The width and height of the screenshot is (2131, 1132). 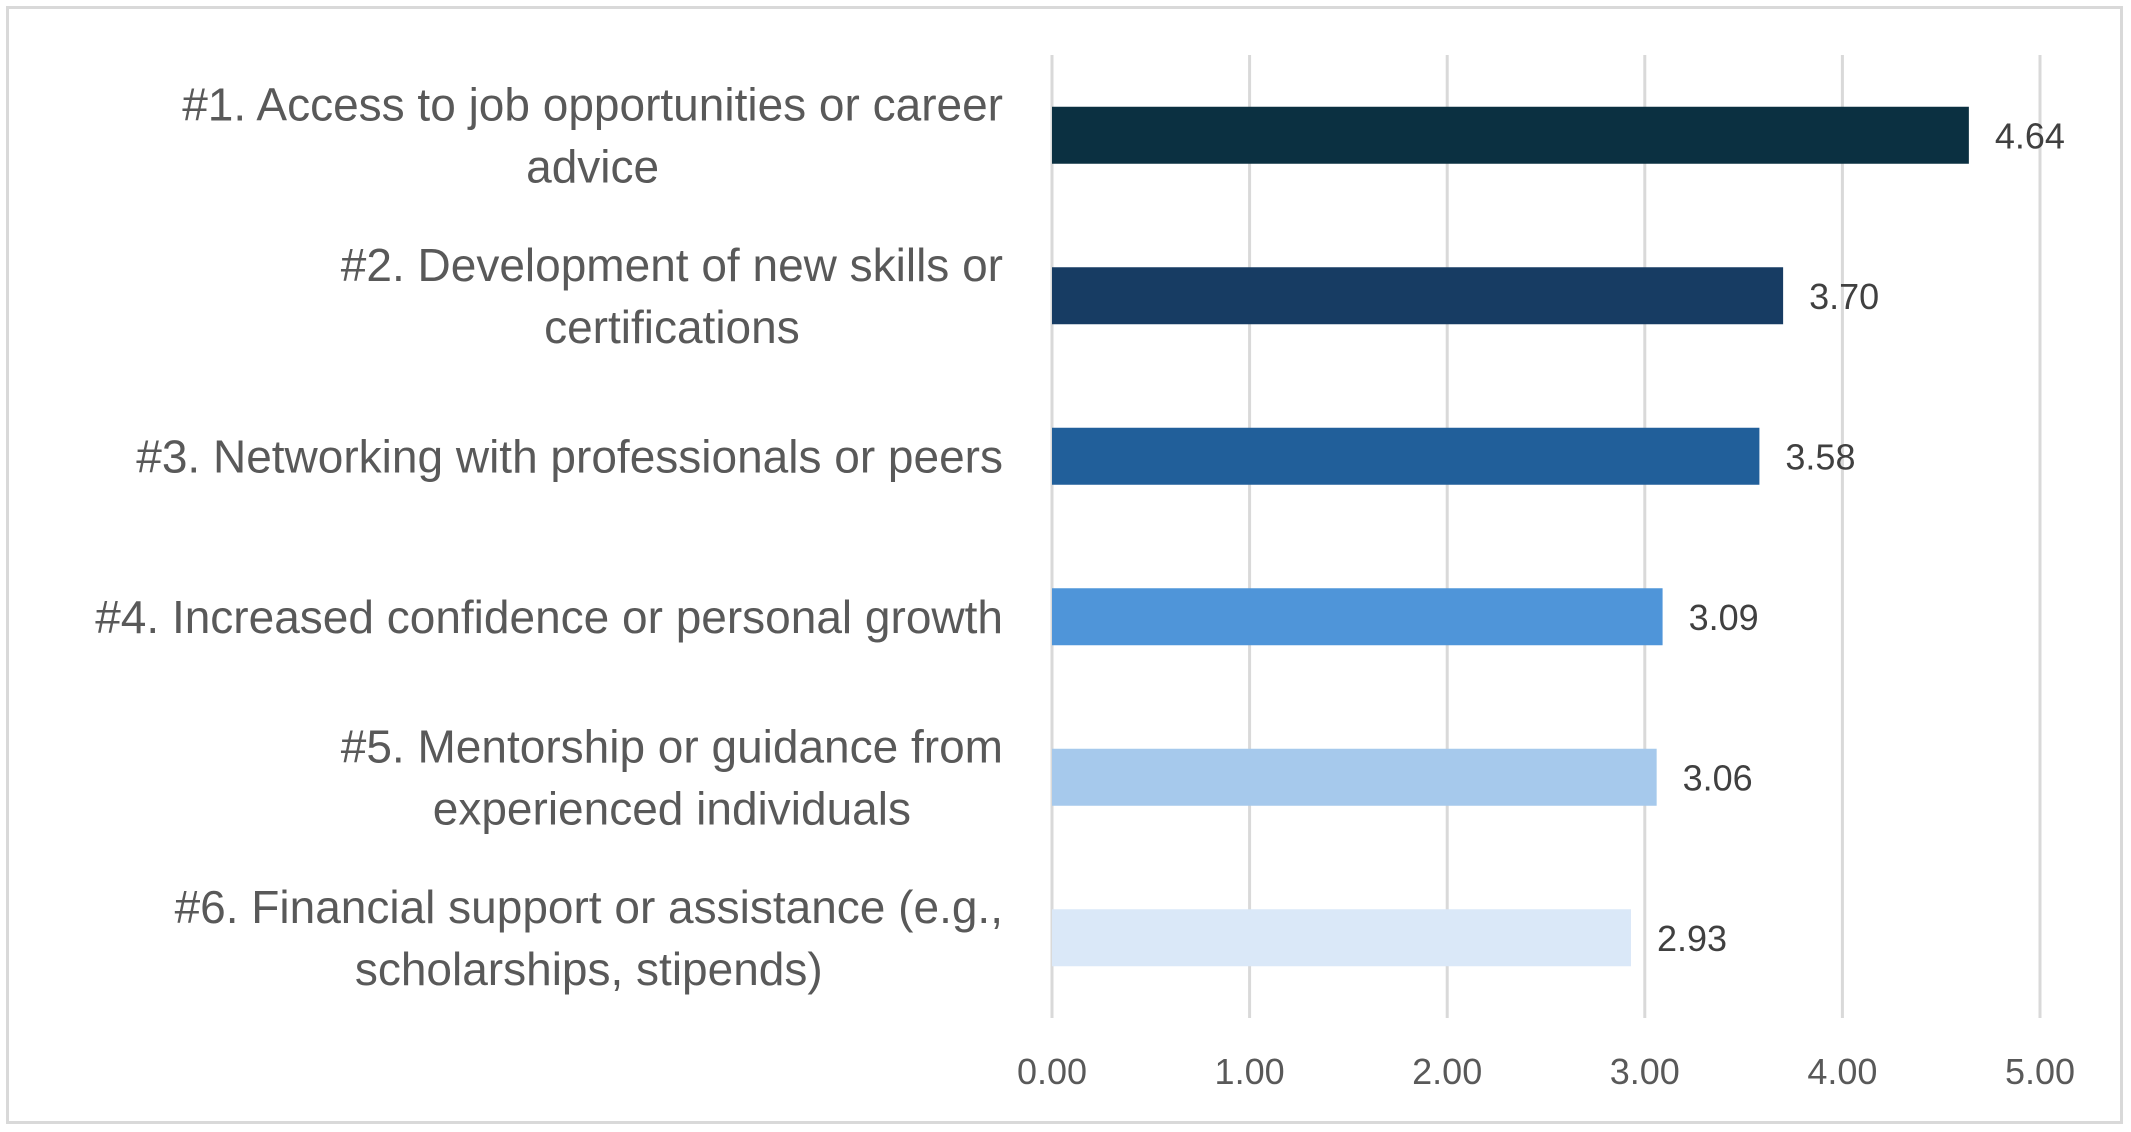 What do you see at coordinates (592, 166) in the screenshot?
I see `category-label: advice` at bounding box center [592, 166].